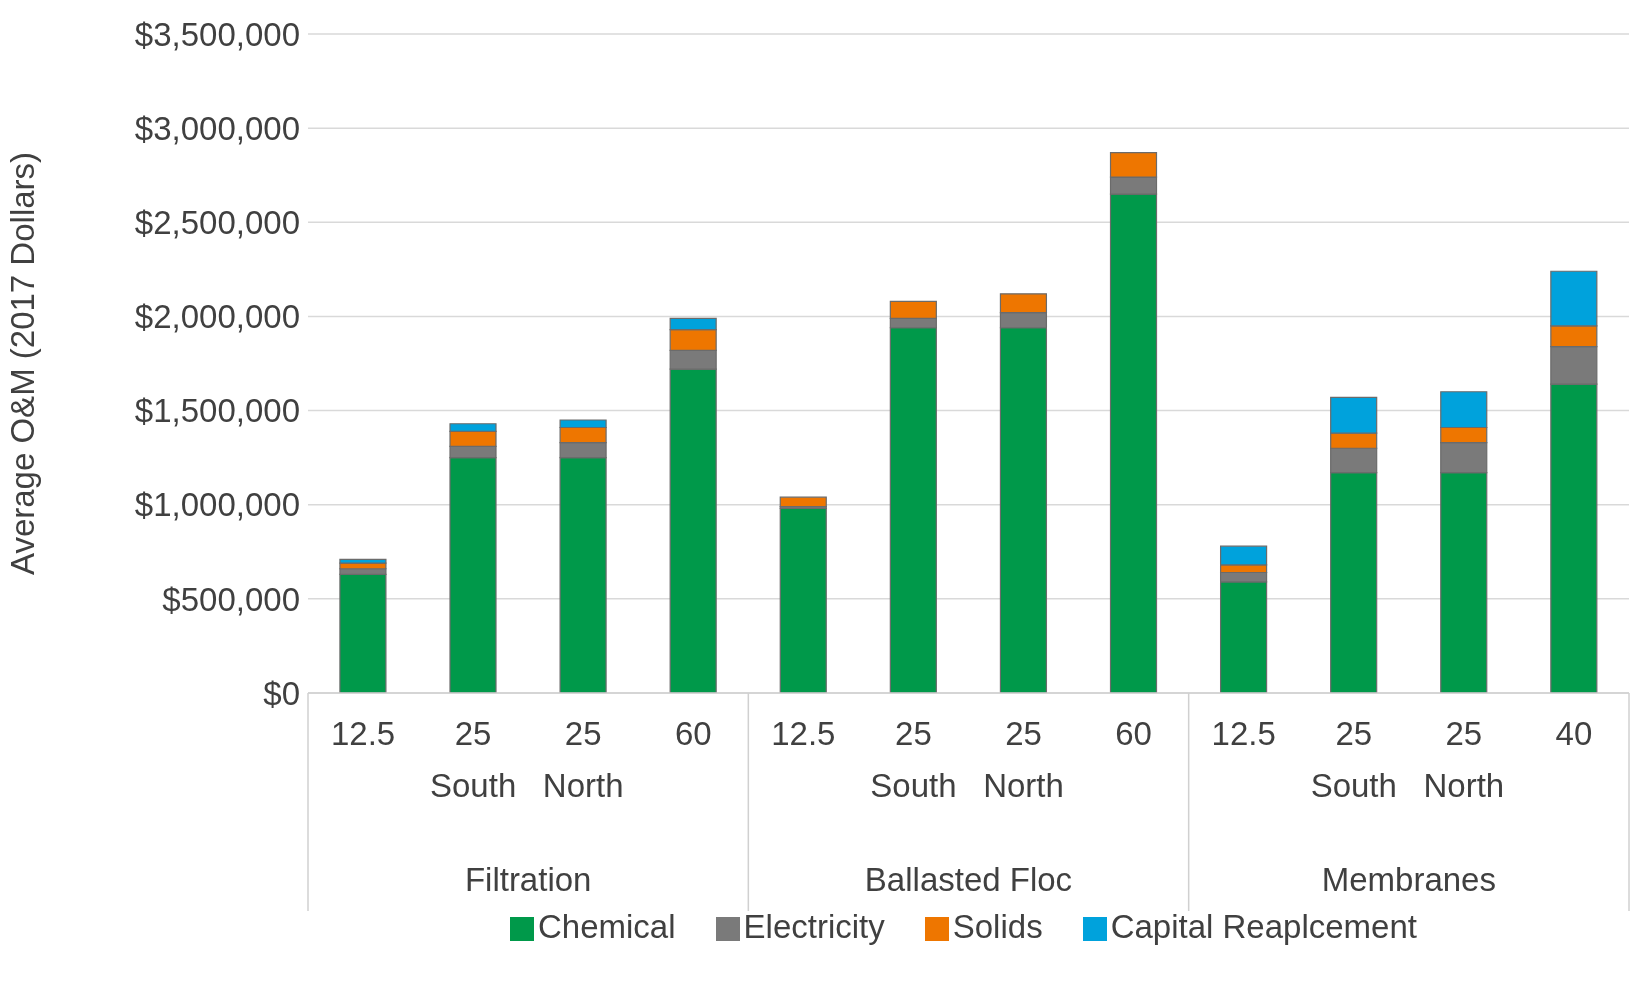 Image resolution: width=1649 pixels, height=983 pixels. I want to click on legend-label: Capital Reaplcement, so click(1263, 926).